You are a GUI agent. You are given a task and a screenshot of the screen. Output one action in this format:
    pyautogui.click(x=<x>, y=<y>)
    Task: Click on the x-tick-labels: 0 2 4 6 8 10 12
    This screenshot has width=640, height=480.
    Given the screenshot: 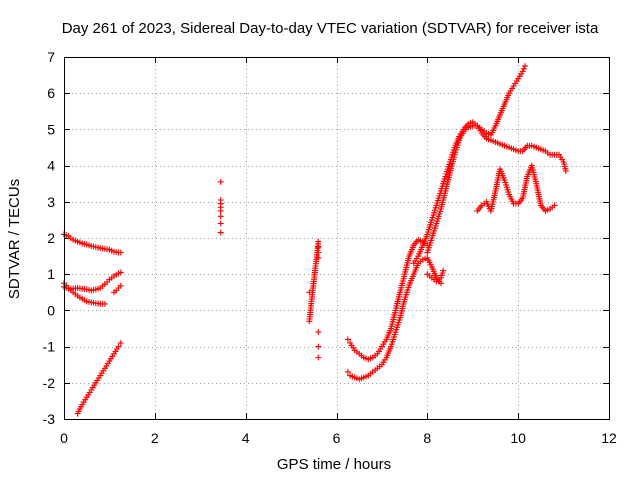 What is the action you would take?
    pyautogui.click(x=338, y=438)
    